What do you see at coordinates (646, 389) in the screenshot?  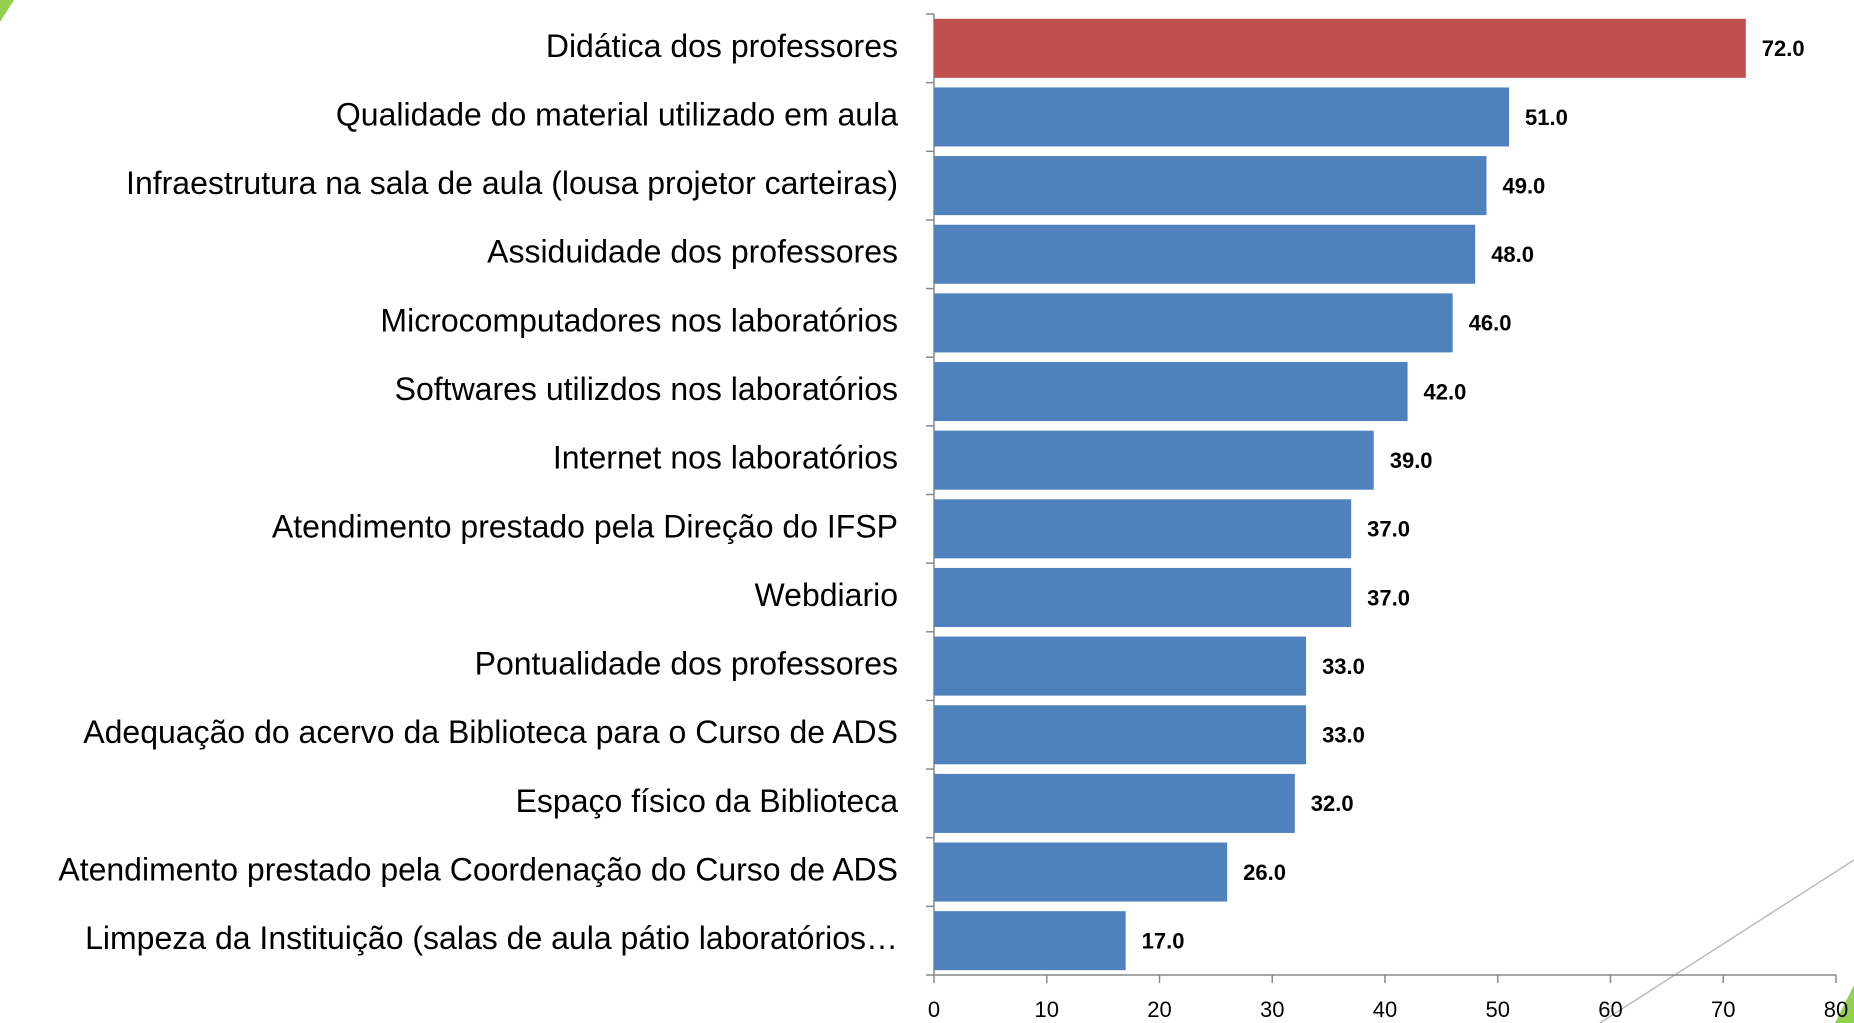 I see `category-label: Softwares utilizdos nos laboratórios` at bounding box center [646, 389].